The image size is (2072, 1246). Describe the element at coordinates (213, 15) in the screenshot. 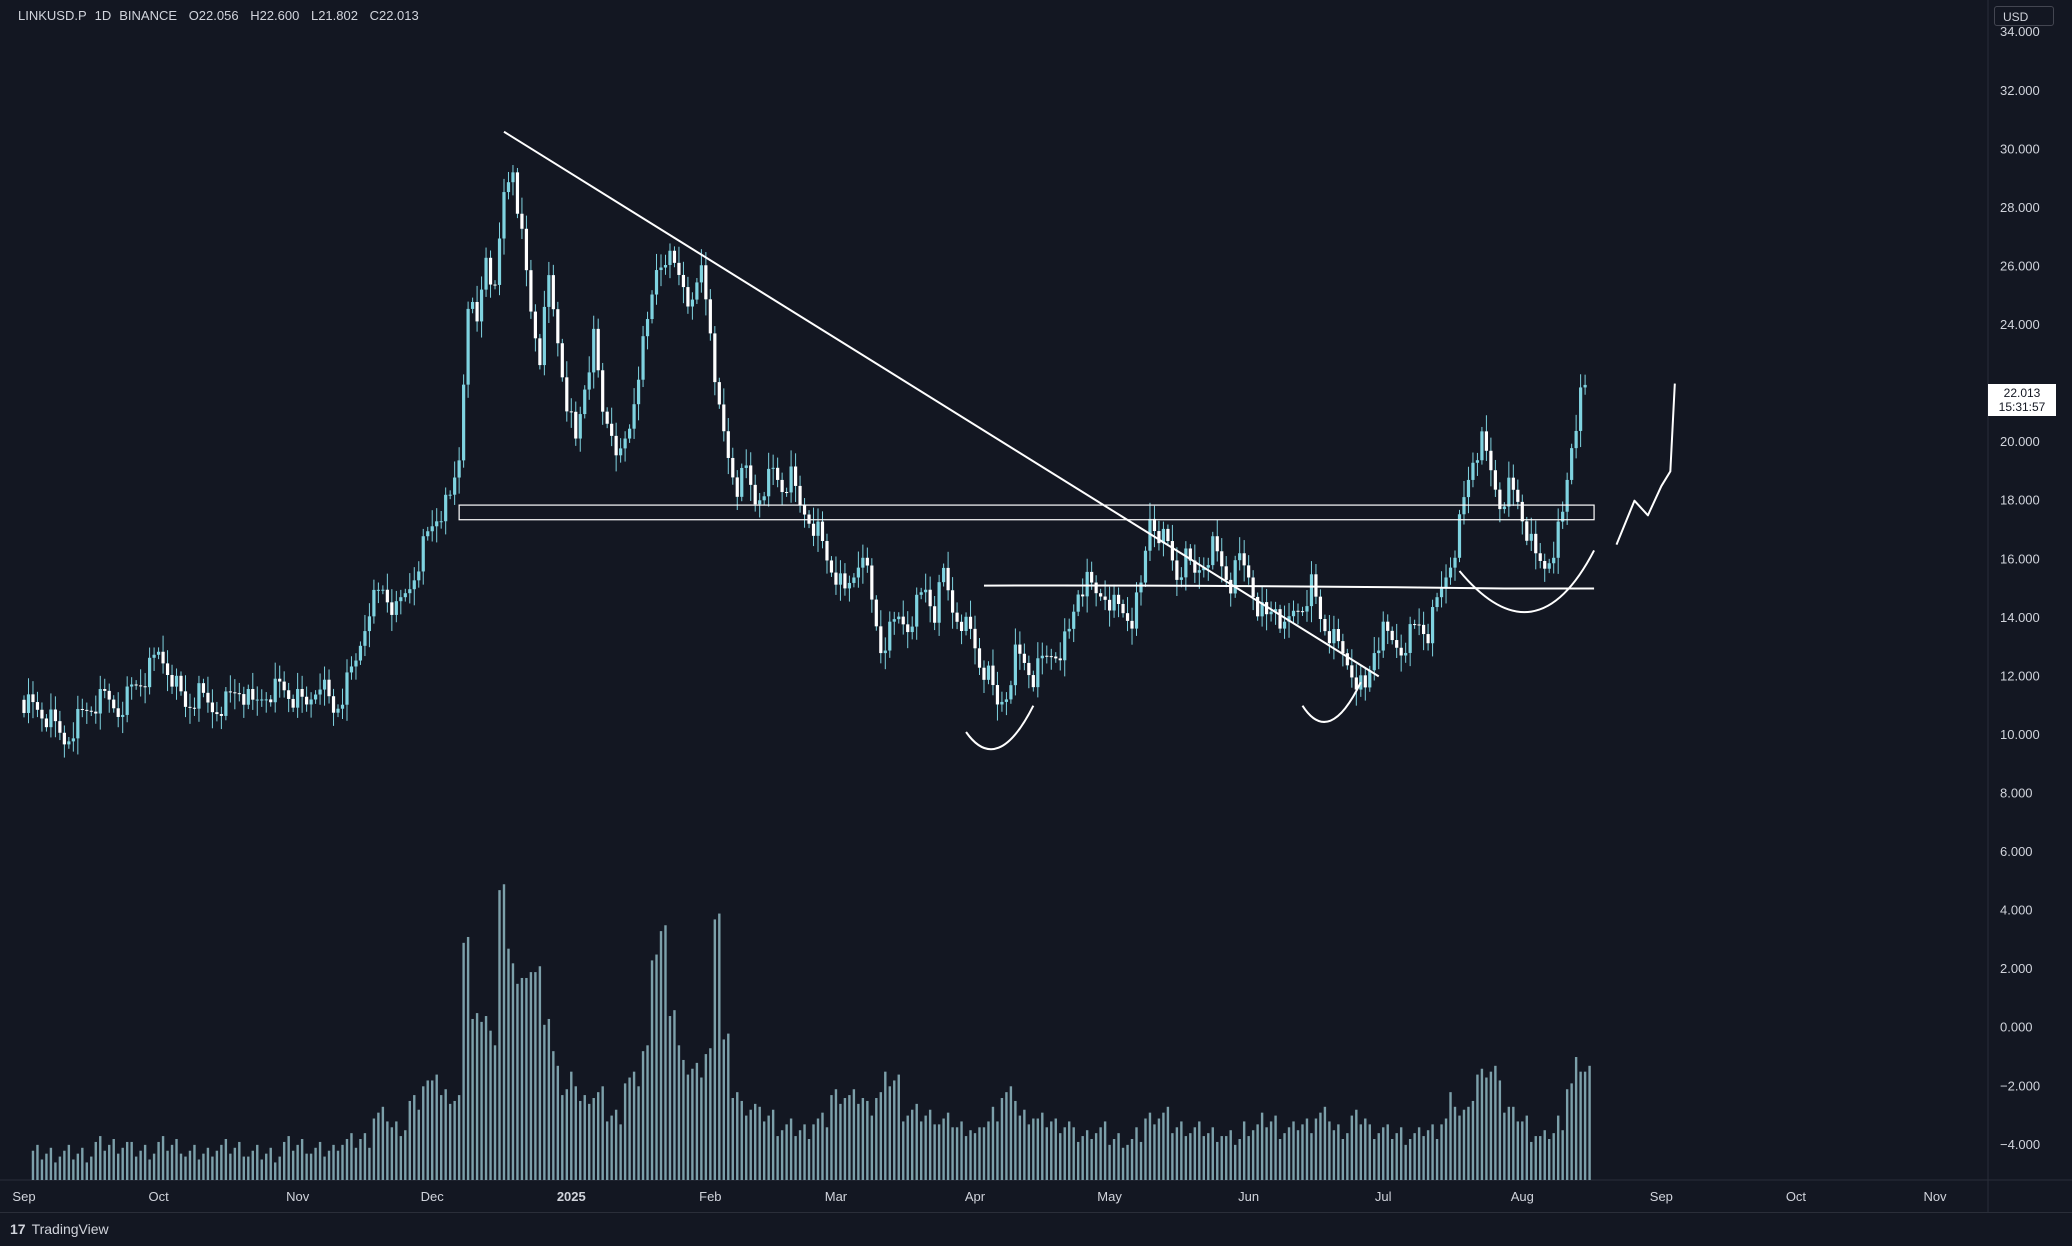

I see `ohlc-open: O22.056` at that location.